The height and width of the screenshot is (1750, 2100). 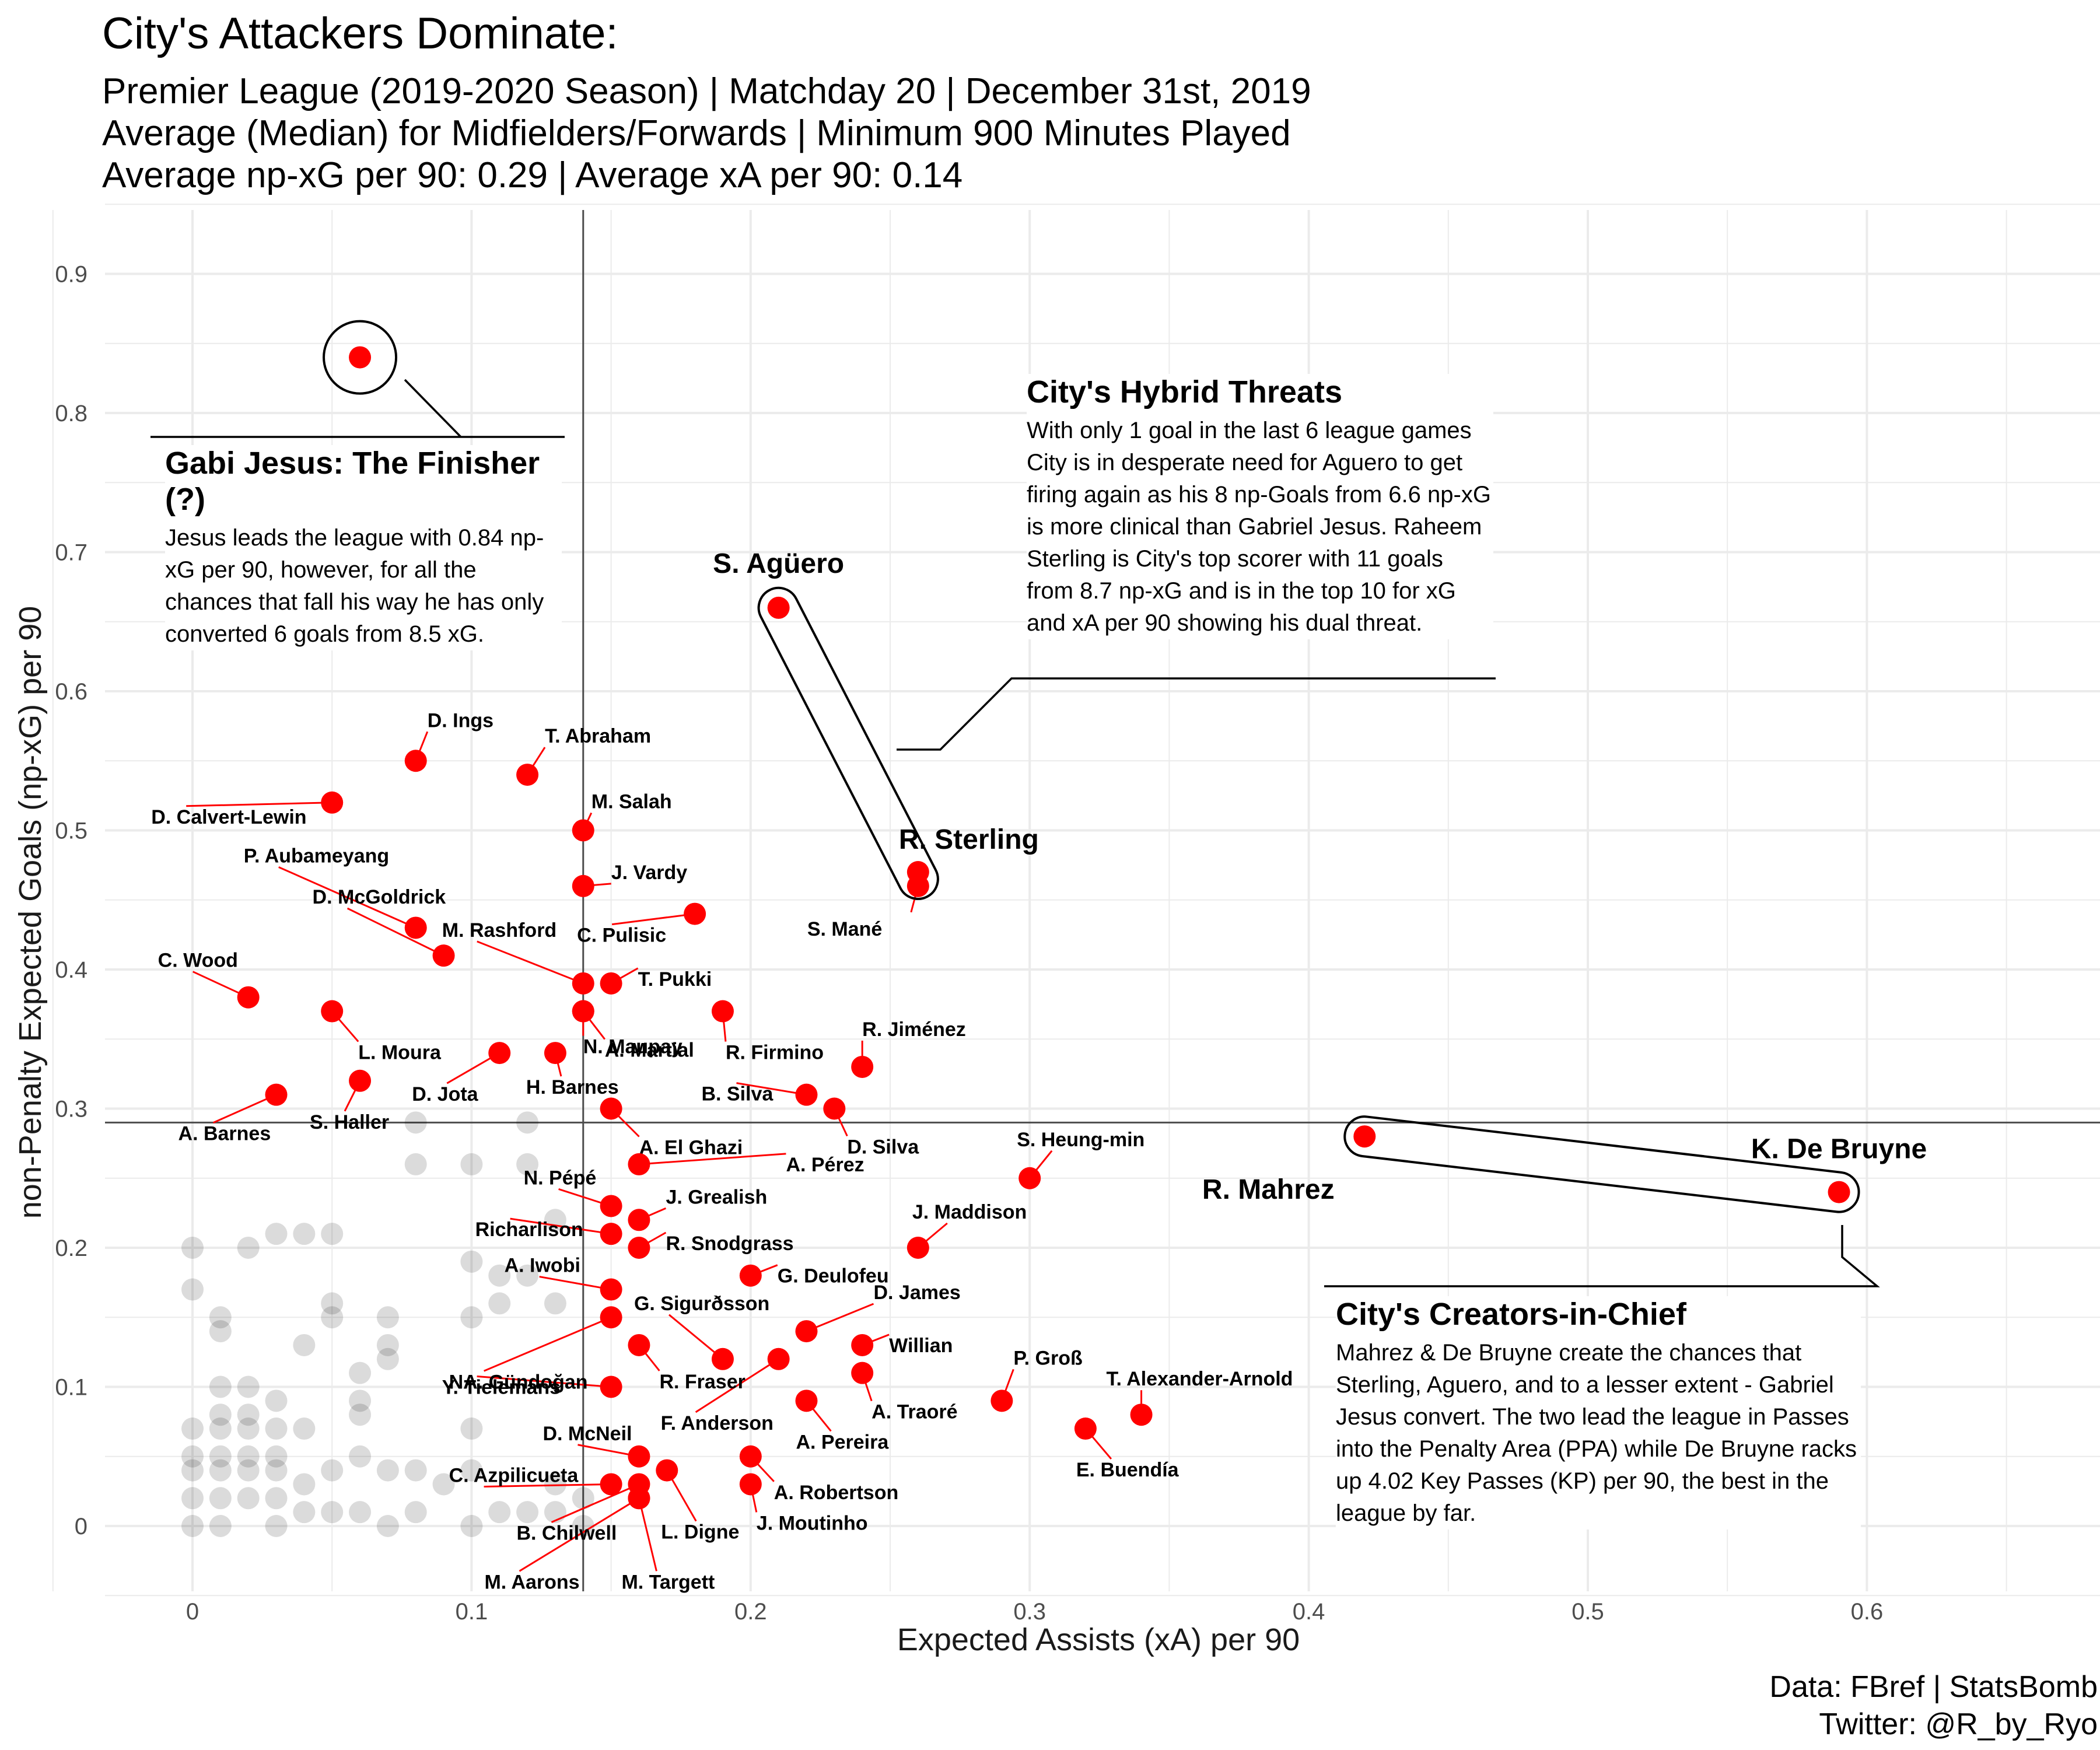 What do you see at coordinates (598, 736) in the screenshot?
I see `player-label: T. Abraham` at bounding box center [598, 736].